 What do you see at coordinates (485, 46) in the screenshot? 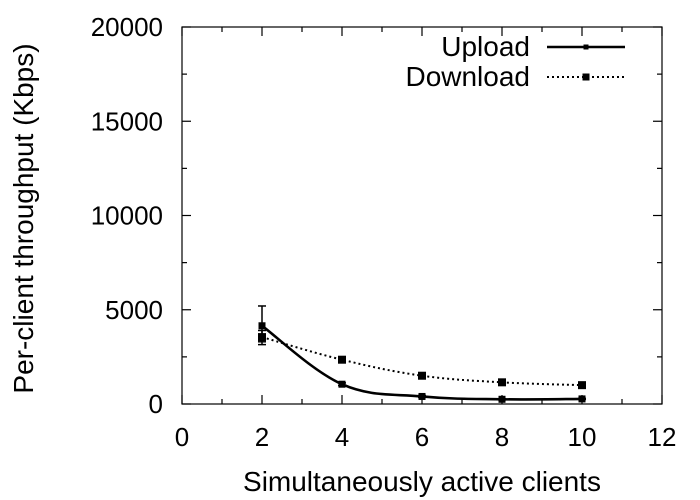
I see `legend-label-upload: Upload` at bounding box center [485, 46].